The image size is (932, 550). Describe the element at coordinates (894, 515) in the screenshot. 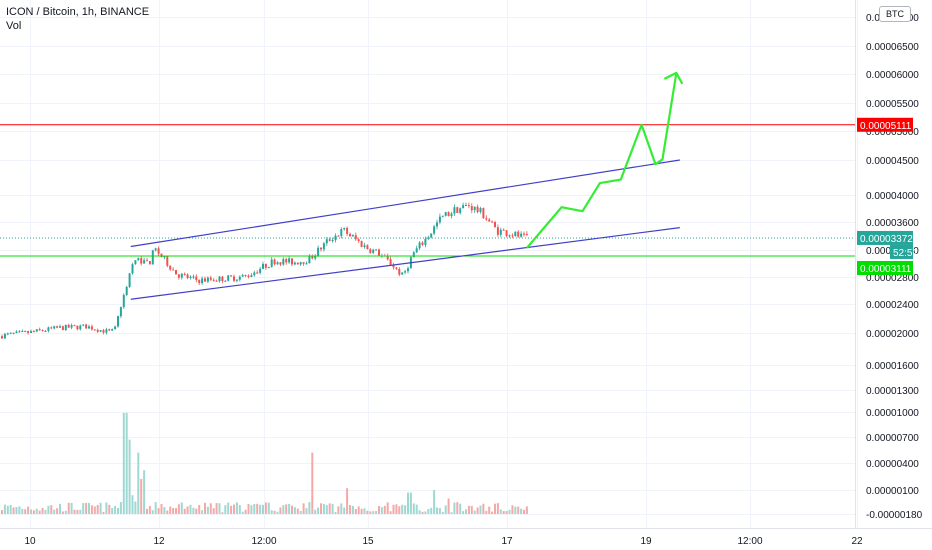

I see `price-tick-label: -0.00000180` at that location.